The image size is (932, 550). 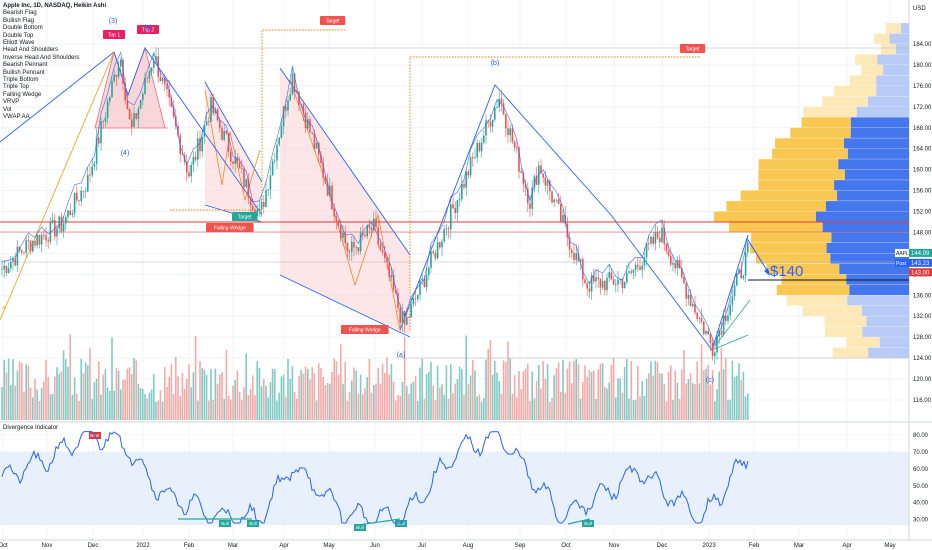 I want to click on bull-label: Bull, so click(x=225, y=523).